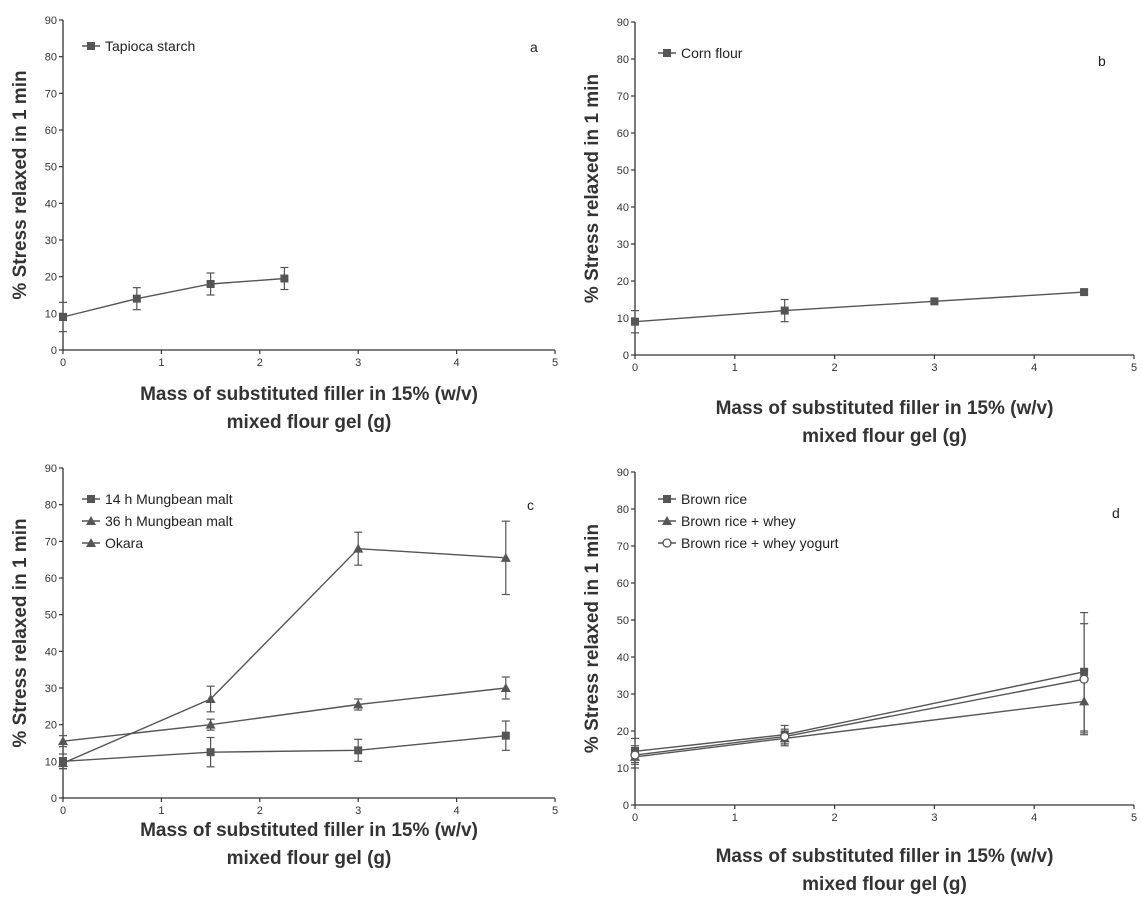 Image resolution: width=1141 pixels, height=904 pixels. What do you see at coordinates (1116, 513) in the screenshot?
I see `panel-letter: d` at bounding box center [1116, 513].